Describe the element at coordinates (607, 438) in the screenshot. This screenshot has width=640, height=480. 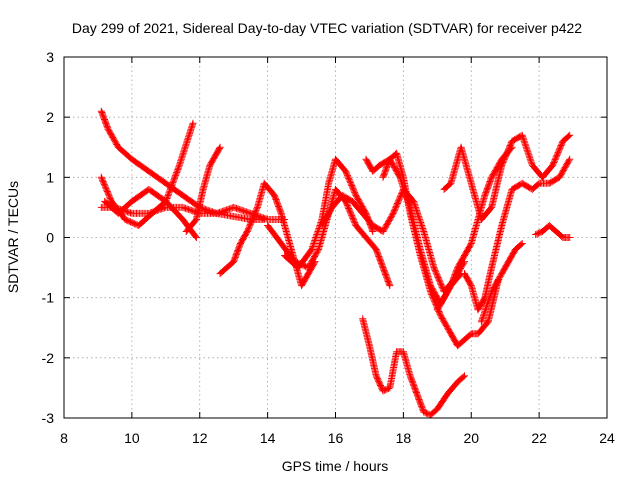
I see `x-tick-label: 24` at that location.